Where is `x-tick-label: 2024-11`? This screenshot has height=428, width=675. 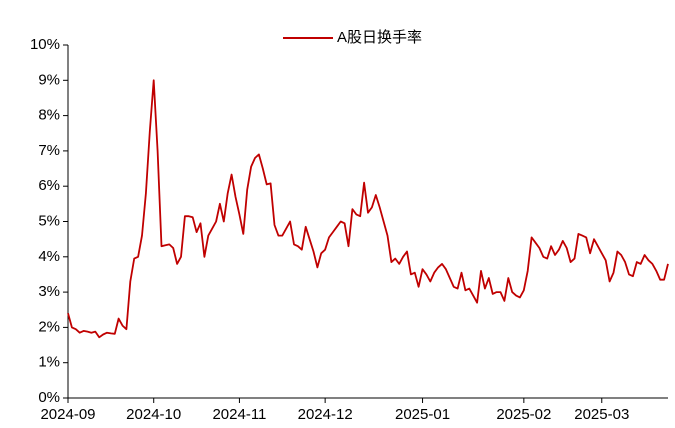 x-tick-label: 2024-11 is located at coordinates (239, 414).